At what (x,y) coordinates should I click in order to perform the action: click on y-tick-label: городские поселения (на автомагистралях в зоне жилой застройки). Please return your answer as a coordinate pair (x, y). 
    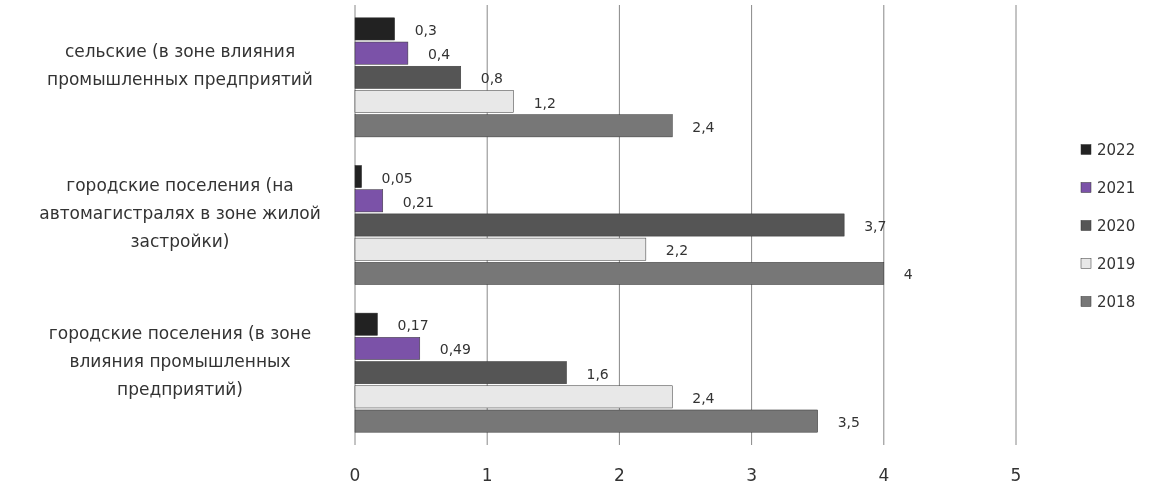
    Looking at the image, I should click on (180, 213).